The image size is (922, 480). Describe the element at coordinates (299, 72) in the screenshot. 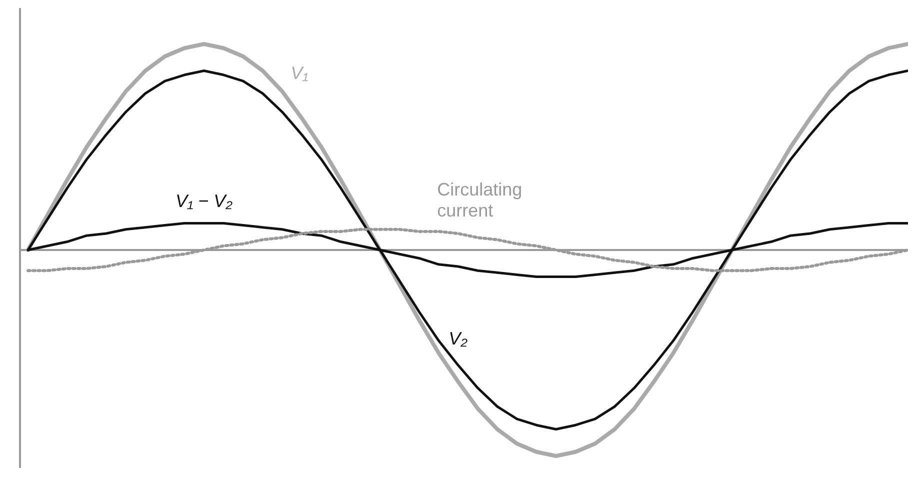

I see `series-label: V₁` at that location.